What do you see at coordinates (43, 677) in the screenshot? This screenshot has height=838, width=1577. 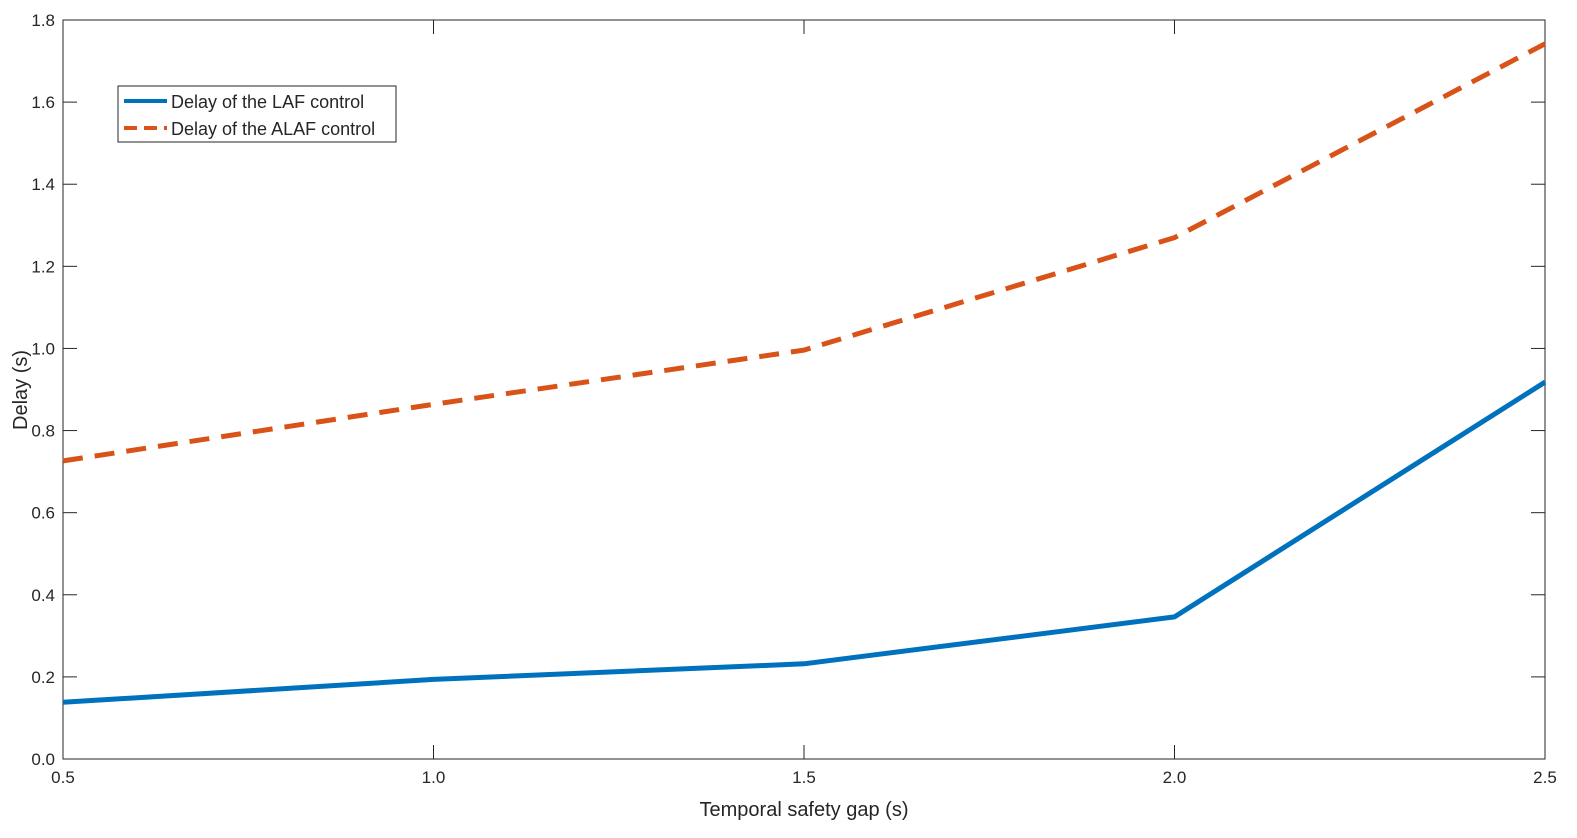 I see `y-tick-label: 0.2` at bounding box center [43, 677].